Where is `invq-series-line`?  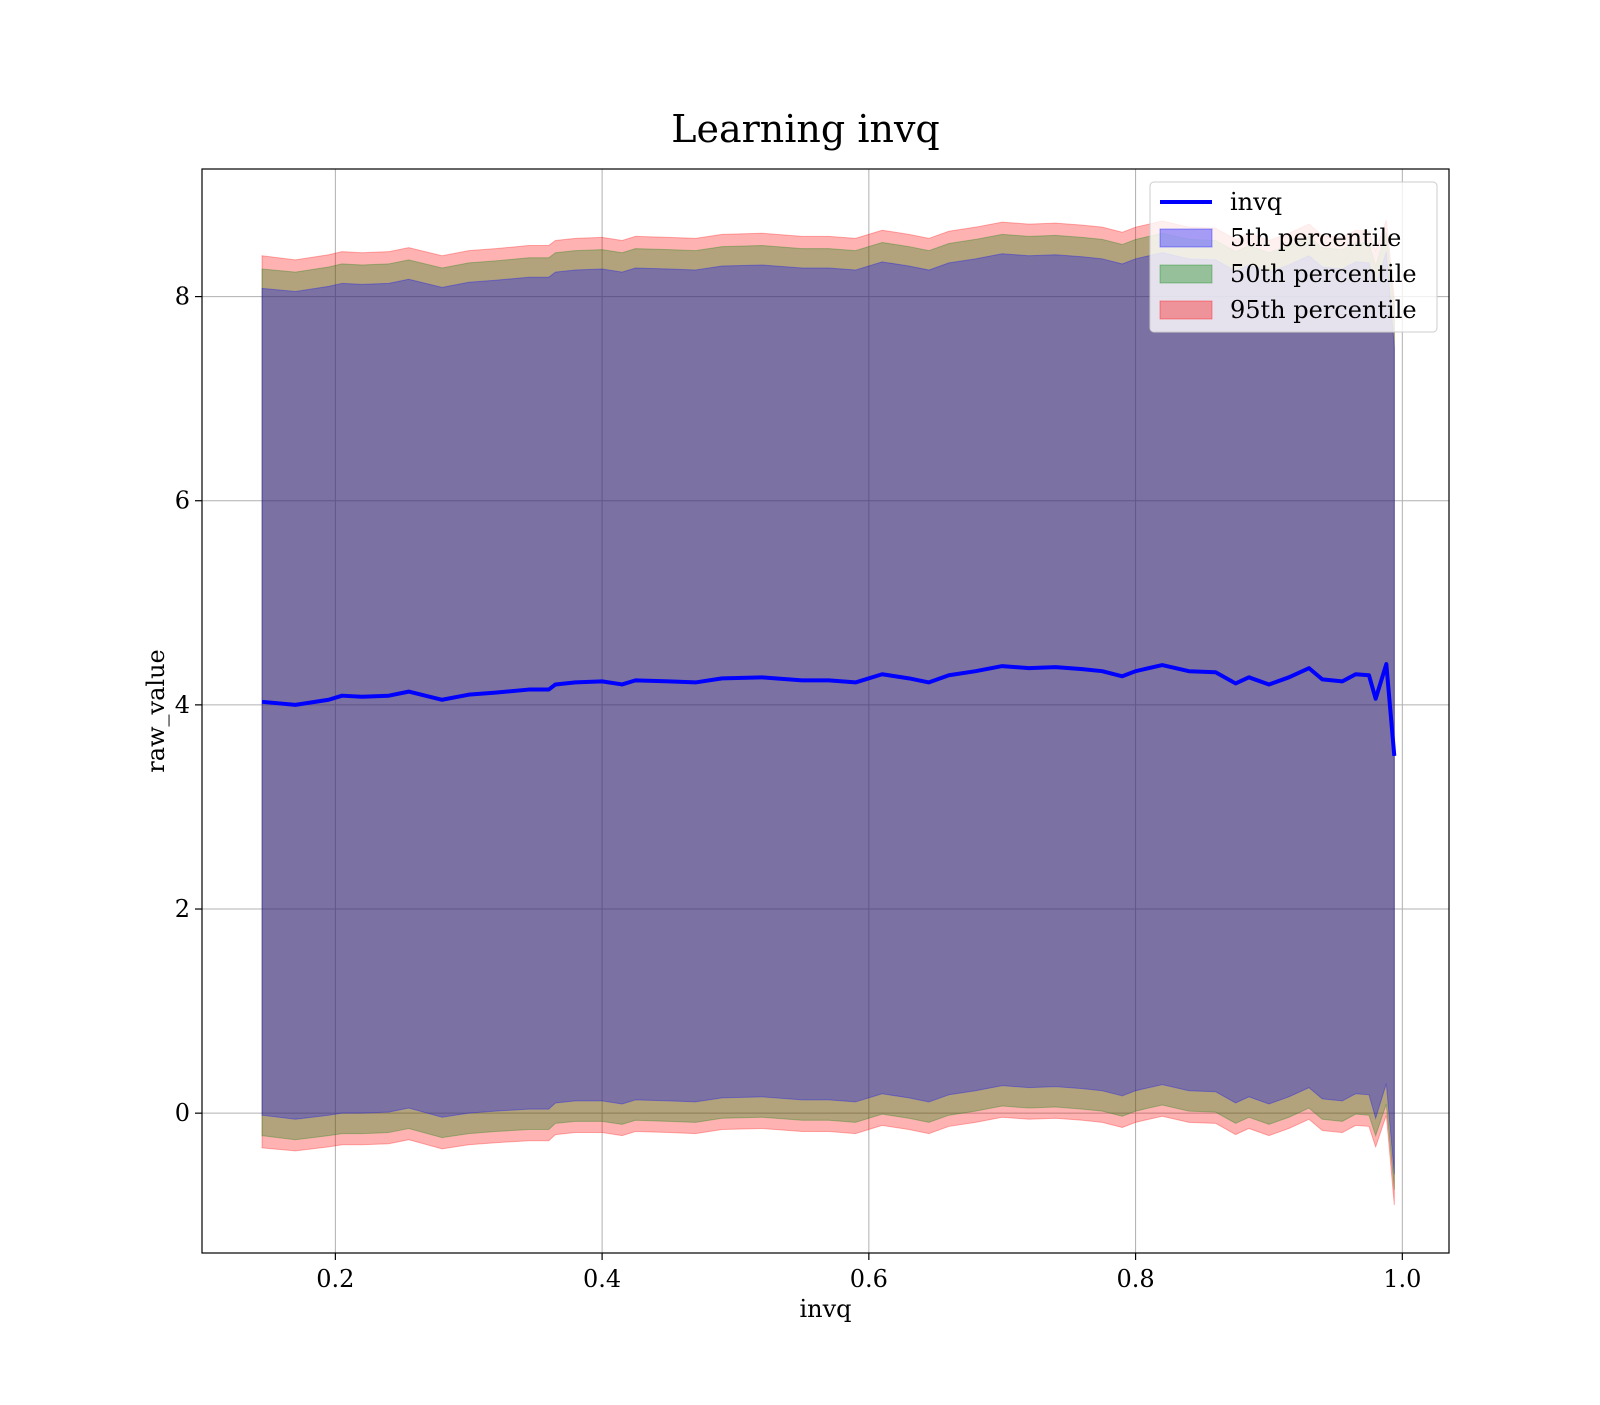
invq-series-line is located at coordinates (829, 709).